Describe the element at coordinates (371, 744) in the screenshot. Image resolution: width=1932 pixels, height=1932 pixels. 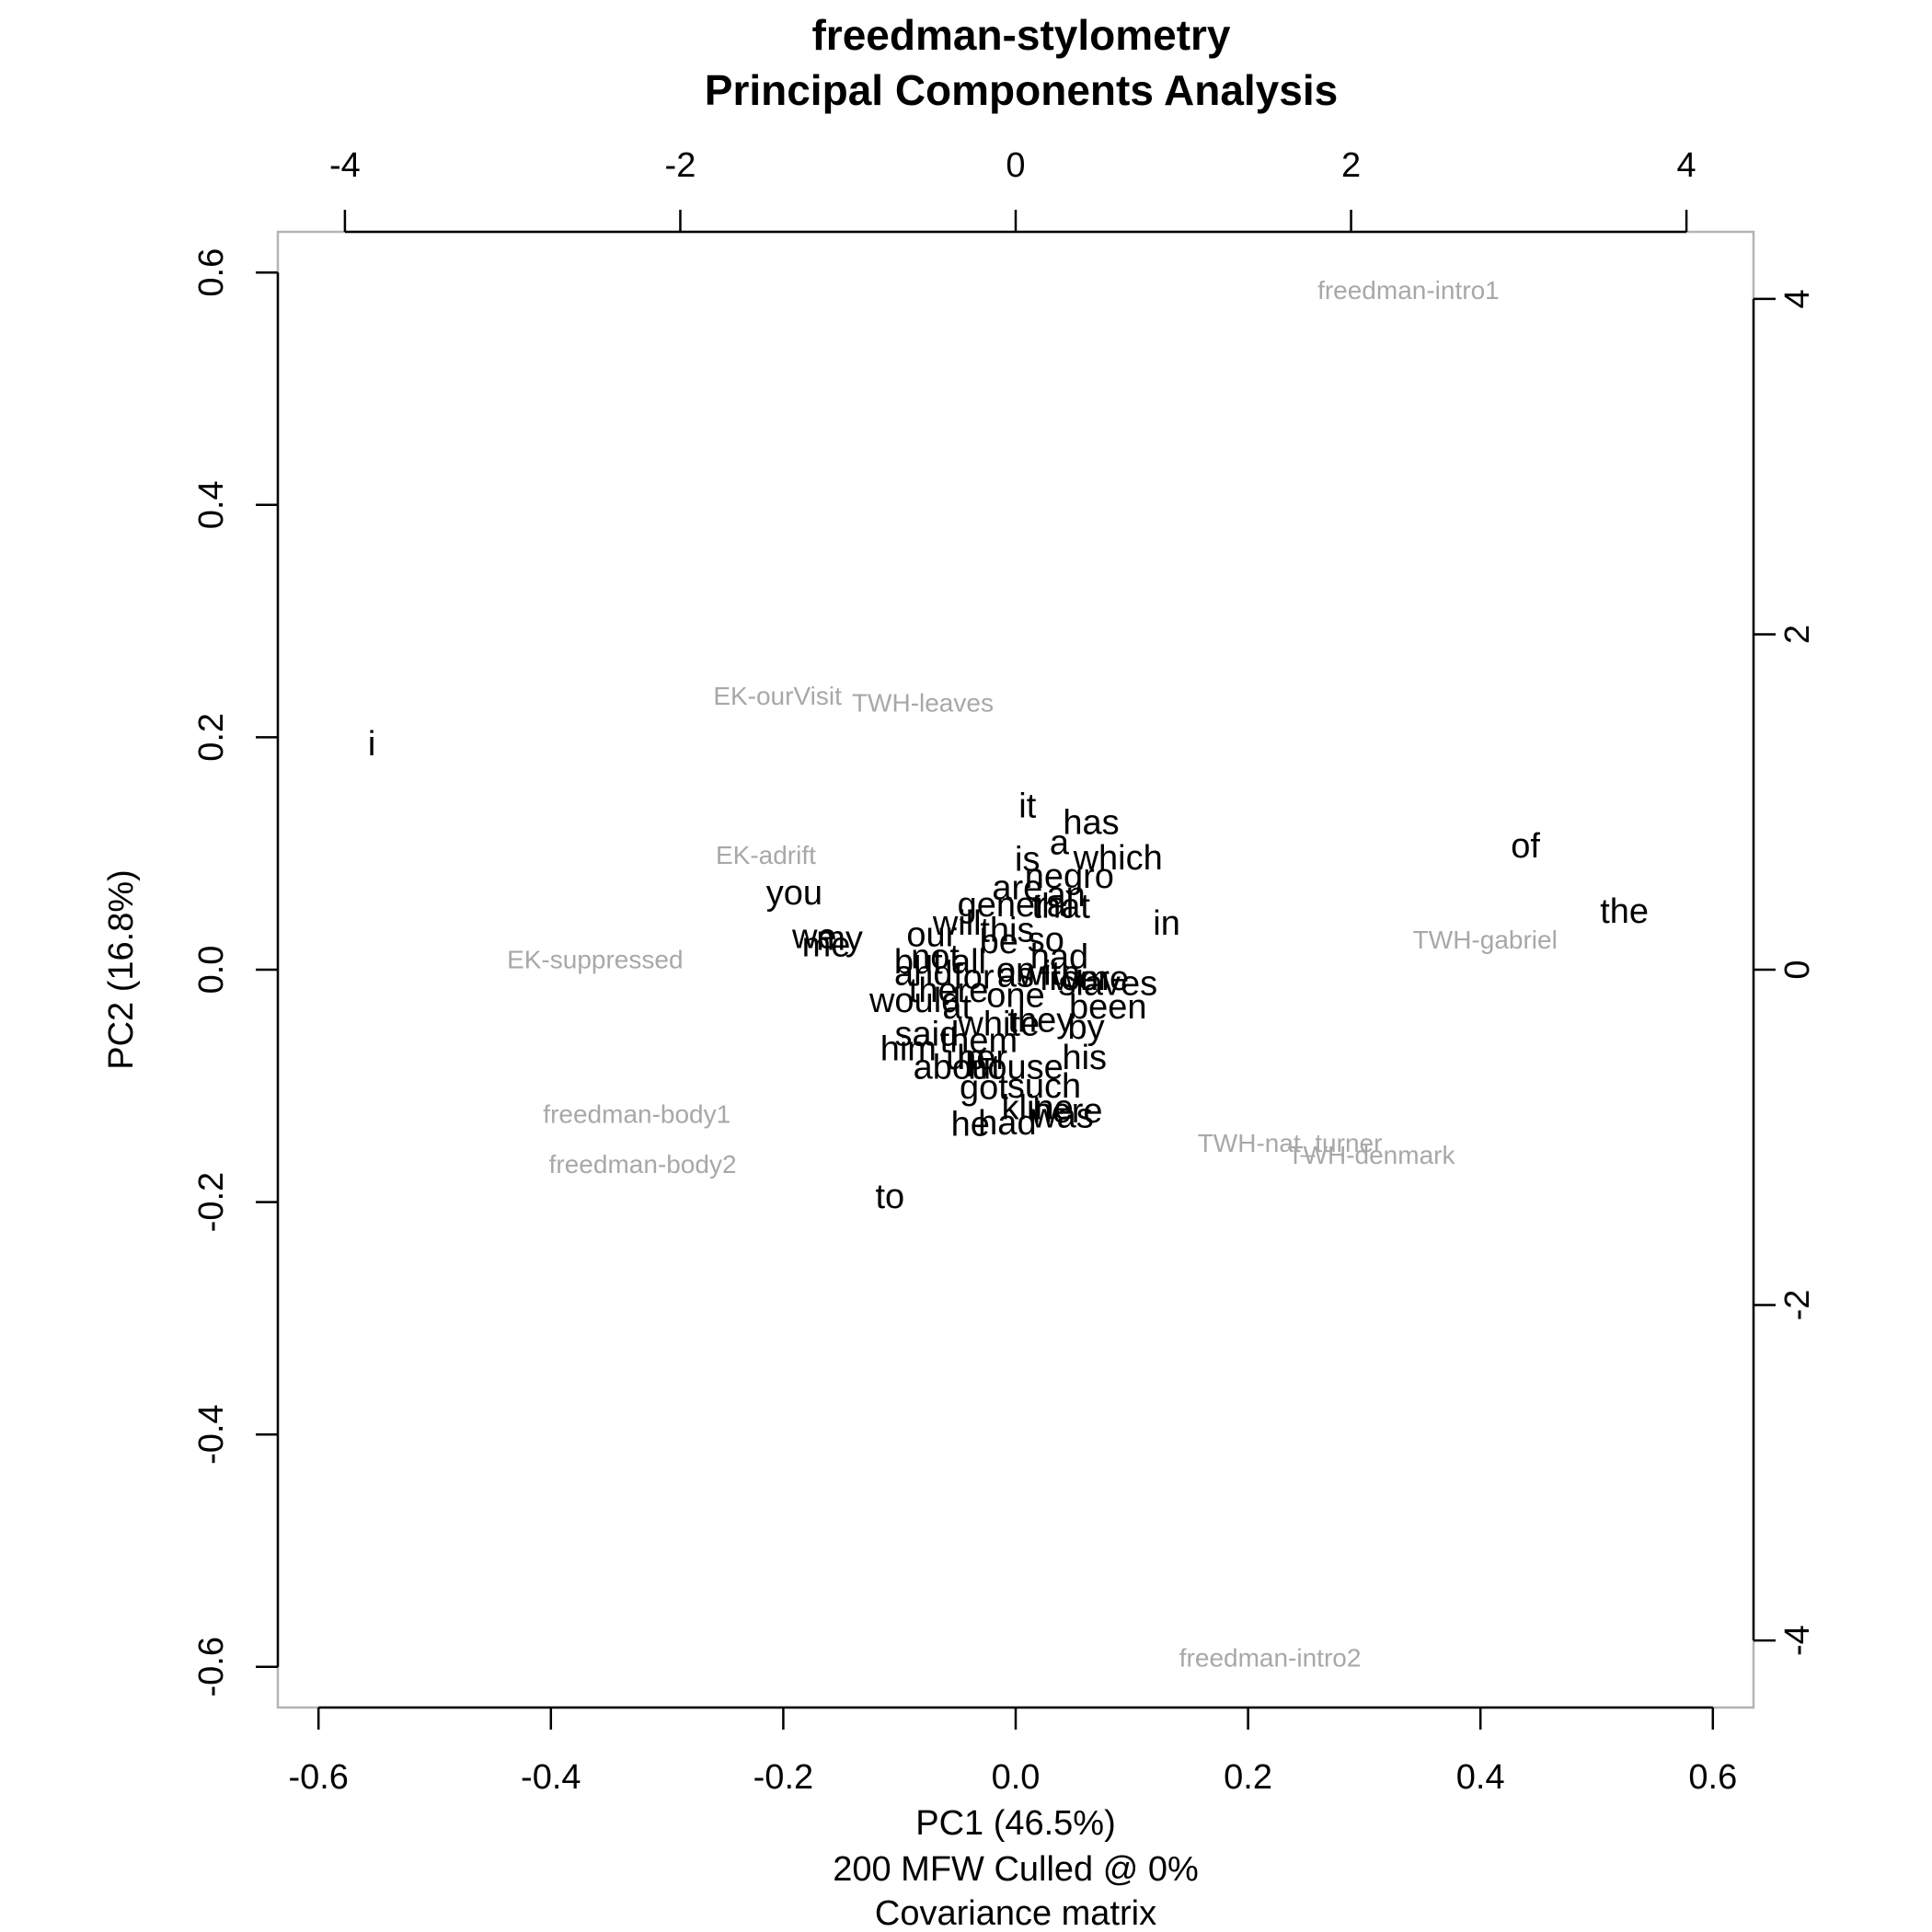
I see `word-loading: i` at that location.